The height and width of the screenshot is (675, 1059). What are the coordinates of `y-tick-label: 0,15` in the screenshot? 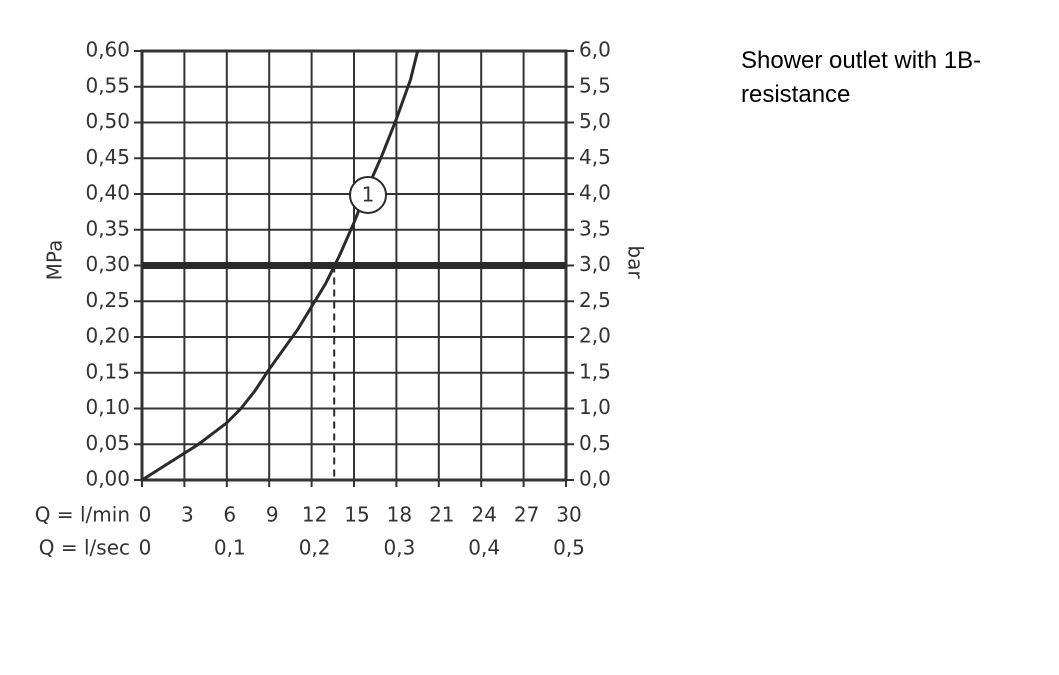 It's located at (107, 371).